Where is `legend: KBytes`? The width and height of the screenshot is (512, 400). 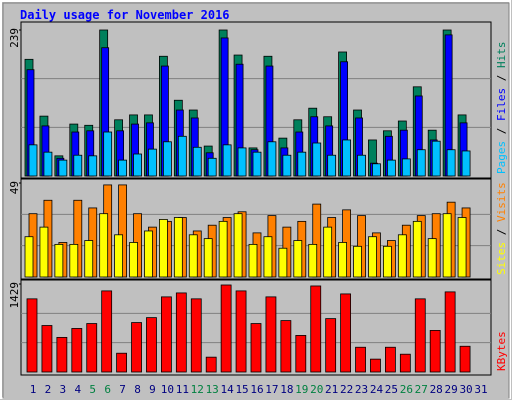
legend: KBytes is located at coordinates (501, 351).